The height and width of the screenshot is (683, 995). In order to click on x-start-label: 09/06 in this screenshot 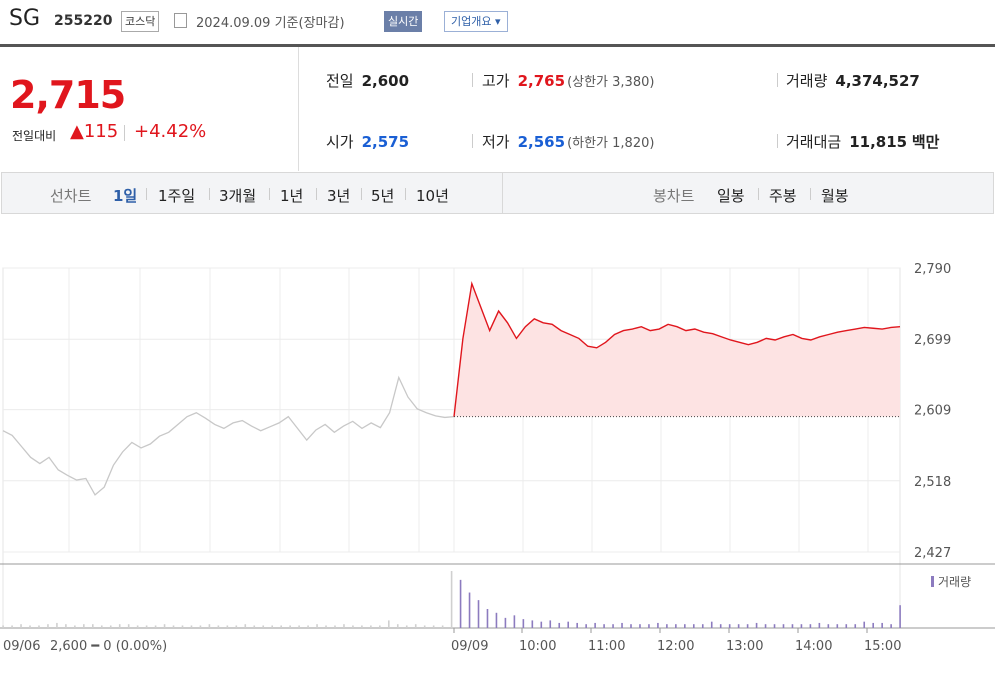, I will do `click(21, 646)`.